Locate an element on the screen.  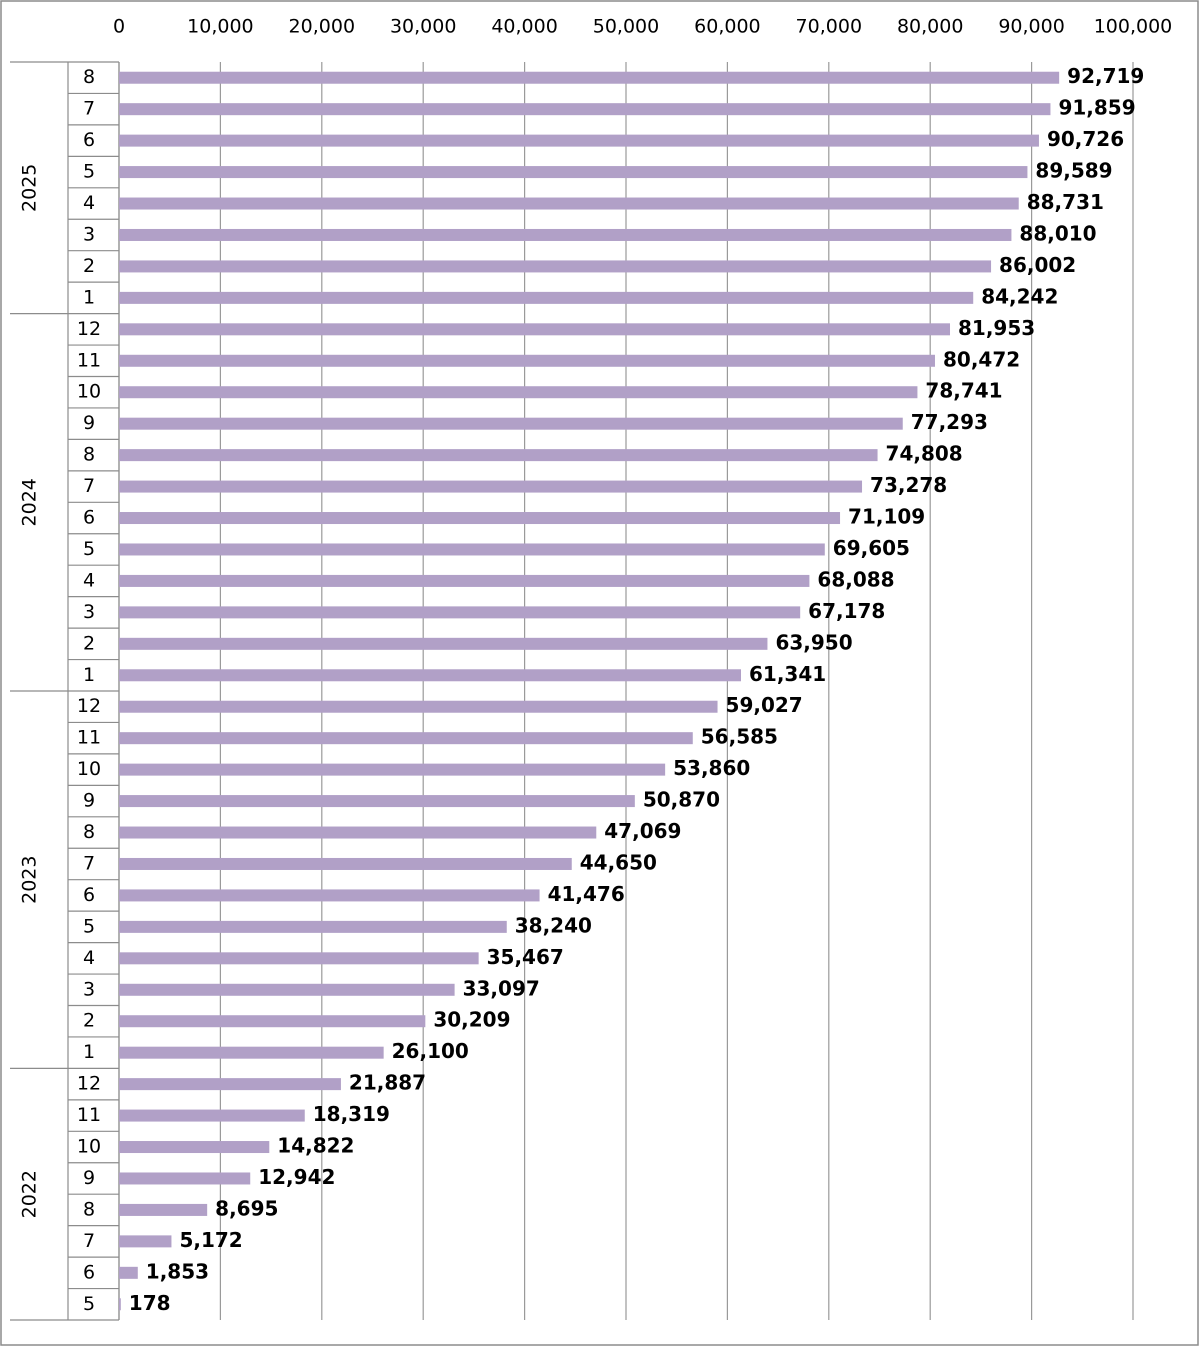
value-label: 33,097 is located at coordinates (501, 988).